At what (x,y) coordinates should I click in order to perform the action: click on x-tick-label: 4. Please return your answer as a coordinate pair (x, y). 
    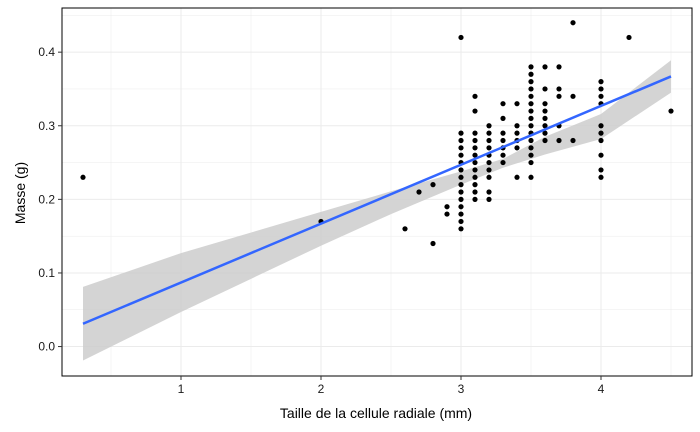
    Looking at the image, I should click on (601, 389).